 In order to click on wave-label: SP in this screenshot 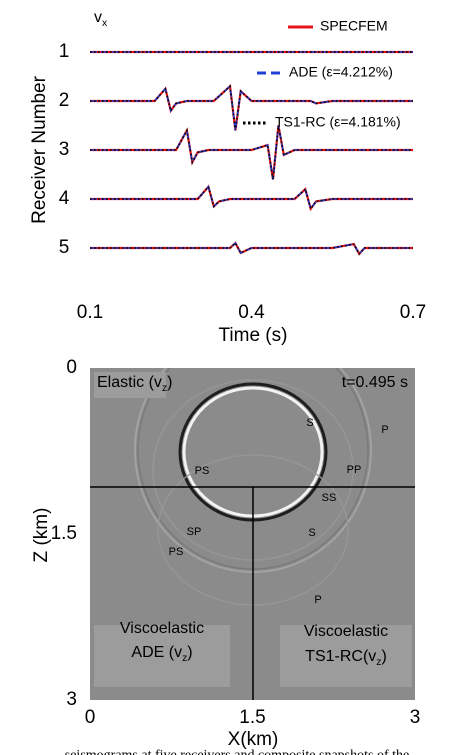, I will do `click(194, 532)`.